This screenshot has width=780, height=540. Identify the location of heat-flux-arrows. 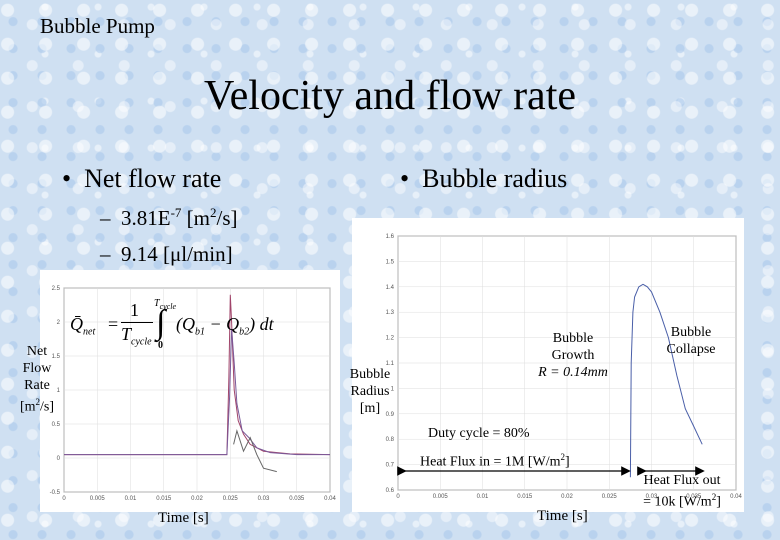
(551, 471).